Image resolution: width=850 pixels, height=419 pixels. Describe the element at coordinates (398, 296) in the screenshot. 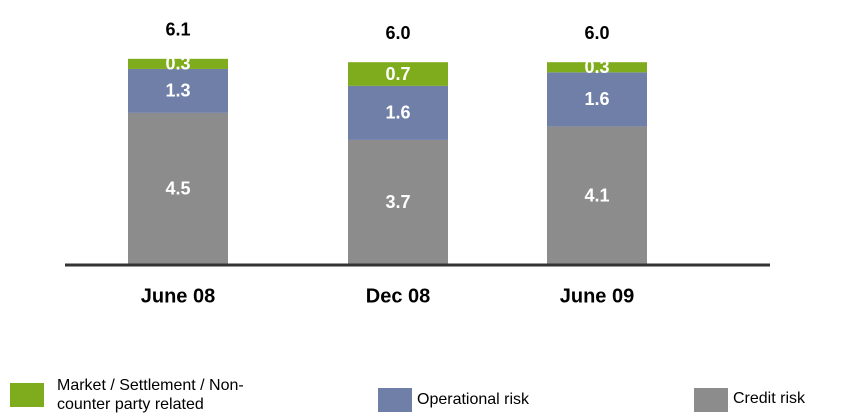

I see `x-tick-label: Dec 08` at that location.